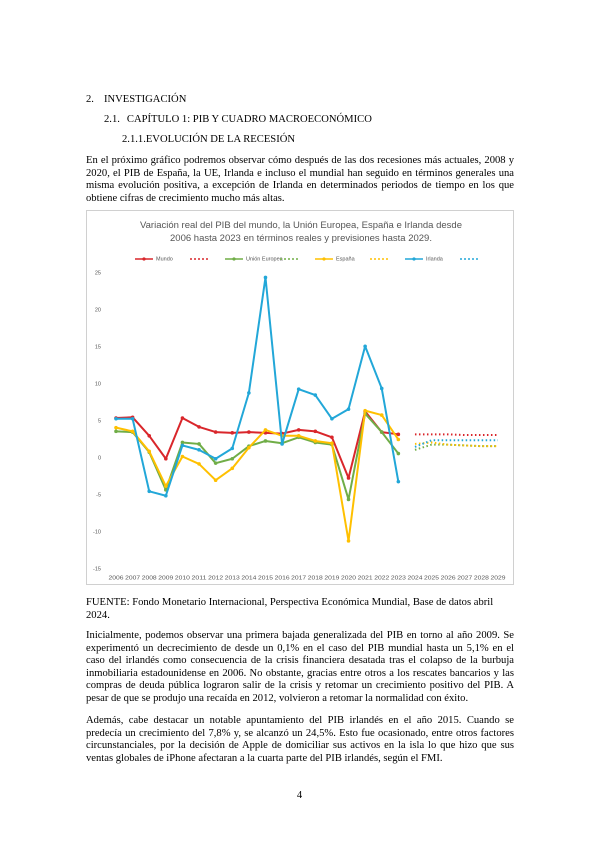  What do you see at coordinates (209, 139) in the screenshot?
I see `heading-3: 2.1.1.EVOLUCIÓN DE LA RECESIÓN` at bounding box center [209, 139].